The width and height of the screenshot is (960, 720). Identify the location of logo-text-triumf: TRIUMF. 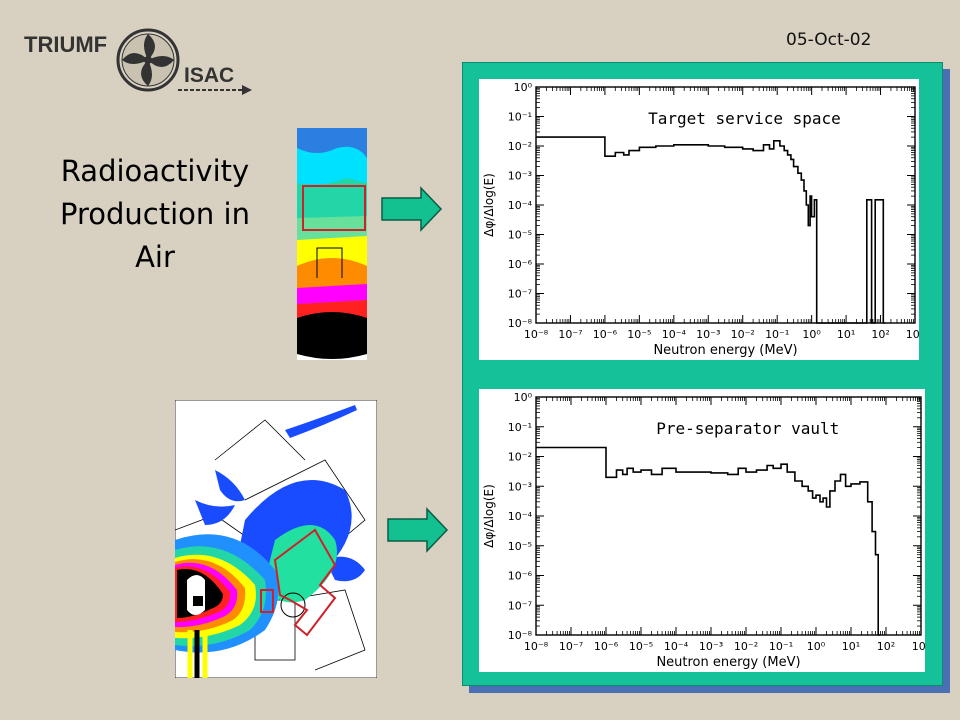
(65, 44).